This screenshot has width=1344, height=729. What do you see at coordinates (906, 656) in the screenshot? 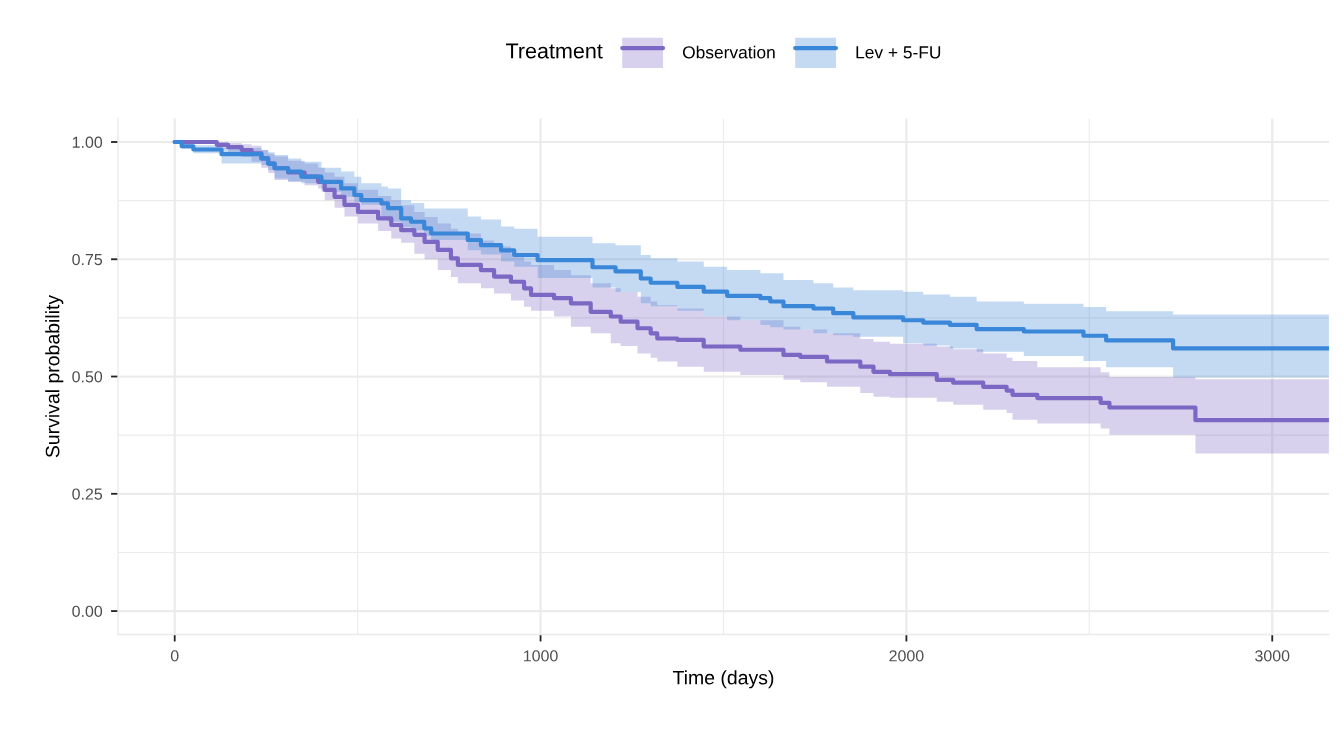
I see `x-tick-label: 2000` at bounding box center [906, 656].